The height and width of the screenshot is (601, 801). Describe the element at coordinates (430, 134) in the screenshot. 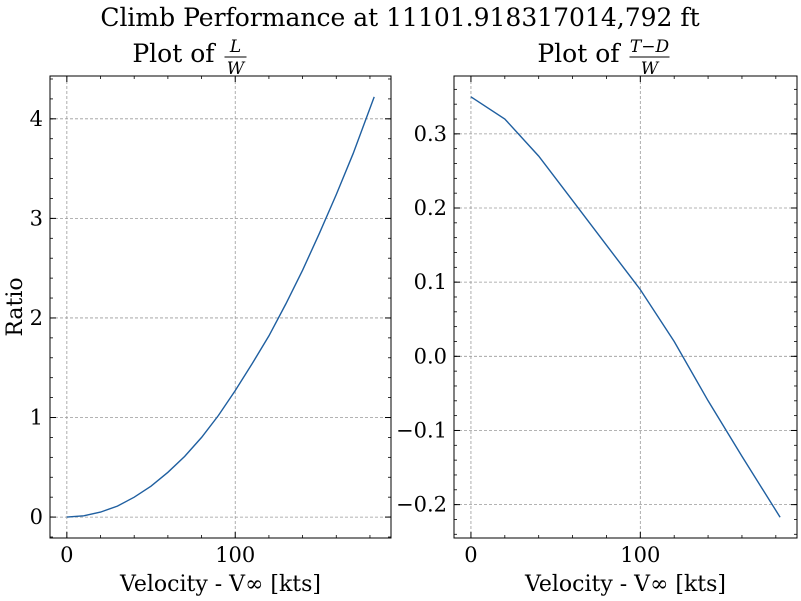

I see `y-tick-label: 0.3` at that location.